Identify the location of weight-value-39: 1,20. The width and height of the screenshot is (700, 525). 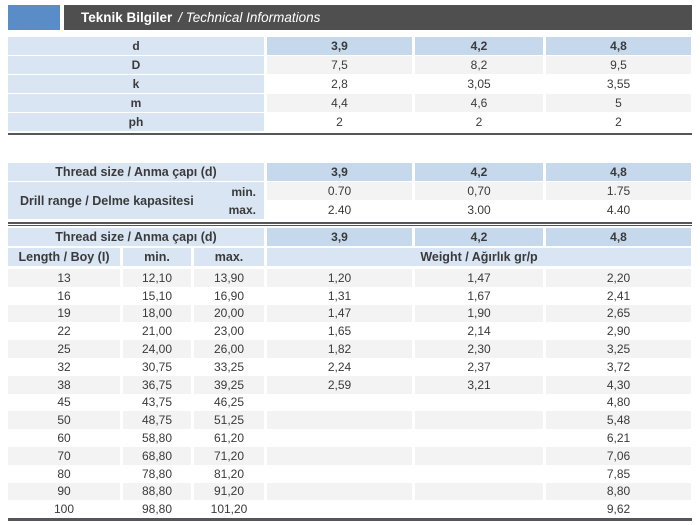
(339, 278).